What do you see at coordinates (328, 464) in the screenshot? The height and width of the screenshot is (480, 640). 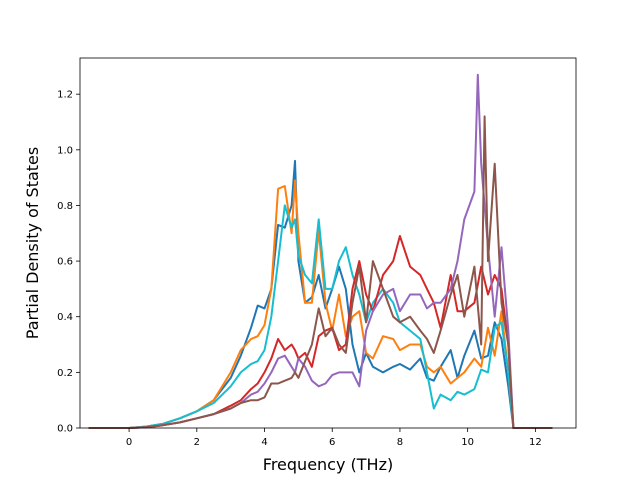 I see `x-axis-label: Frequency (THz)` at bounding box center [328, 464].